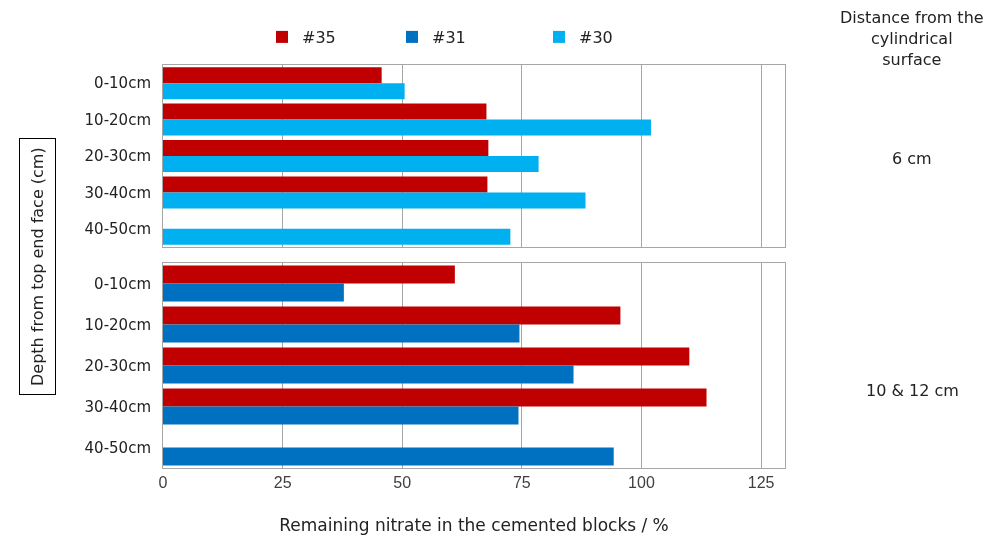 Image resolution: width=1007 pixels, height=553 pixels. What do you see at coordinates (912, 158) in the screenshot?
I see `text: 6 cm` at bounding box center [912, 158].